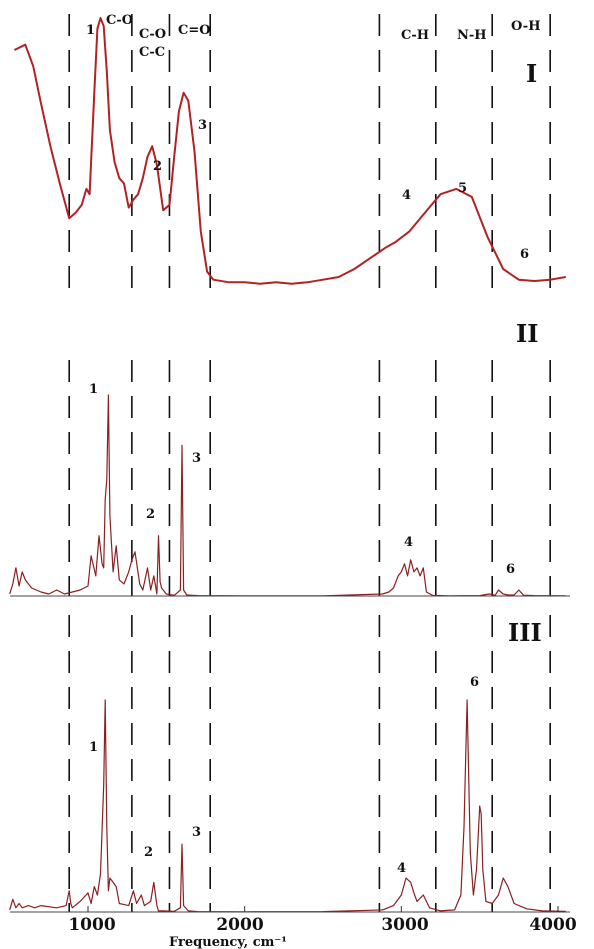  Describe the element at coordinates (527, 333) in the screenshot. I see `panel-label-II: II` at that location.